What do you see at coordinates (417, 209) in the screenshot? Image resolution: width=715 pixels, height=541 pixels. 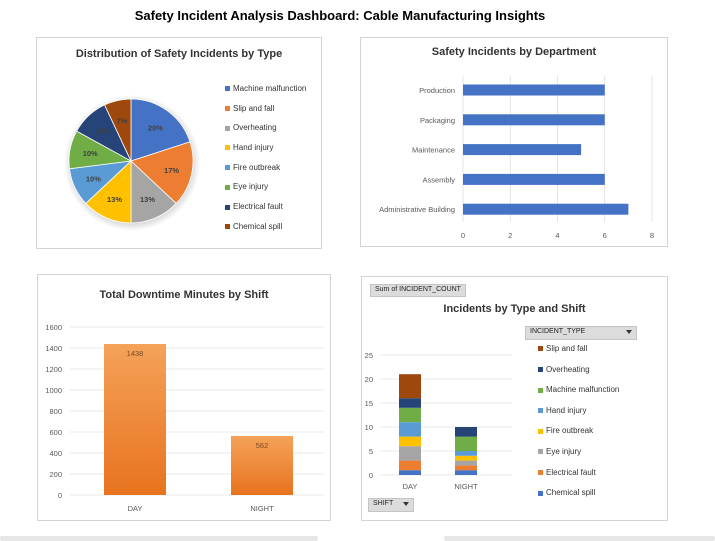 I see `y-category-label: Administrative Building` at bounding box center [417, 209].